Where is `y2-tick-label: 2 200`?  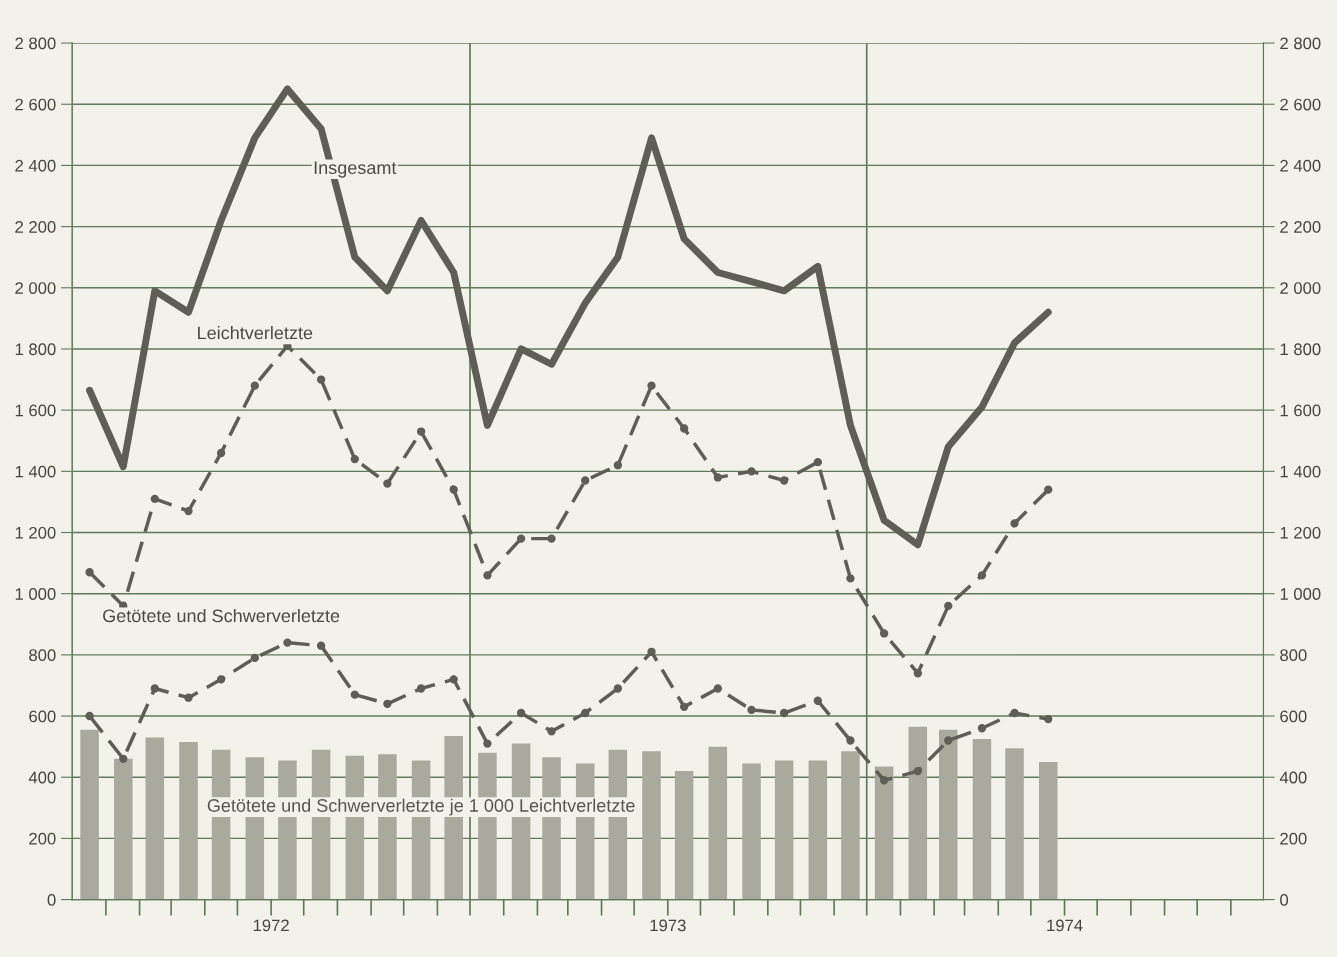
y2-tick-label: 2 200 is located at coordinates (1300, 227).